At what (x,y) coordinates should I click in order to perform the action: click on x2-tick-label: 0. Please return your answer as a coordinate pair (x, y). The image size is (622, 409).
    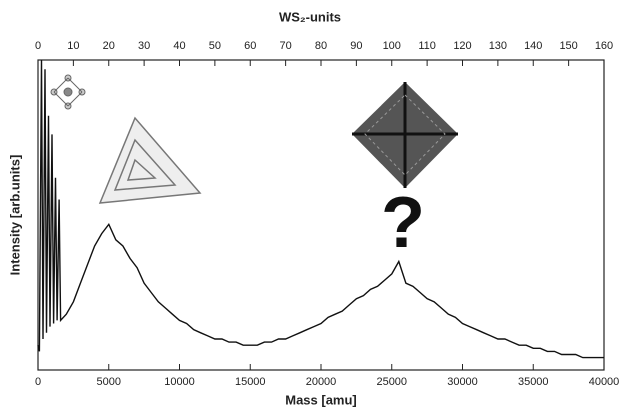
    Looking at the image, I should click on (38, 46).